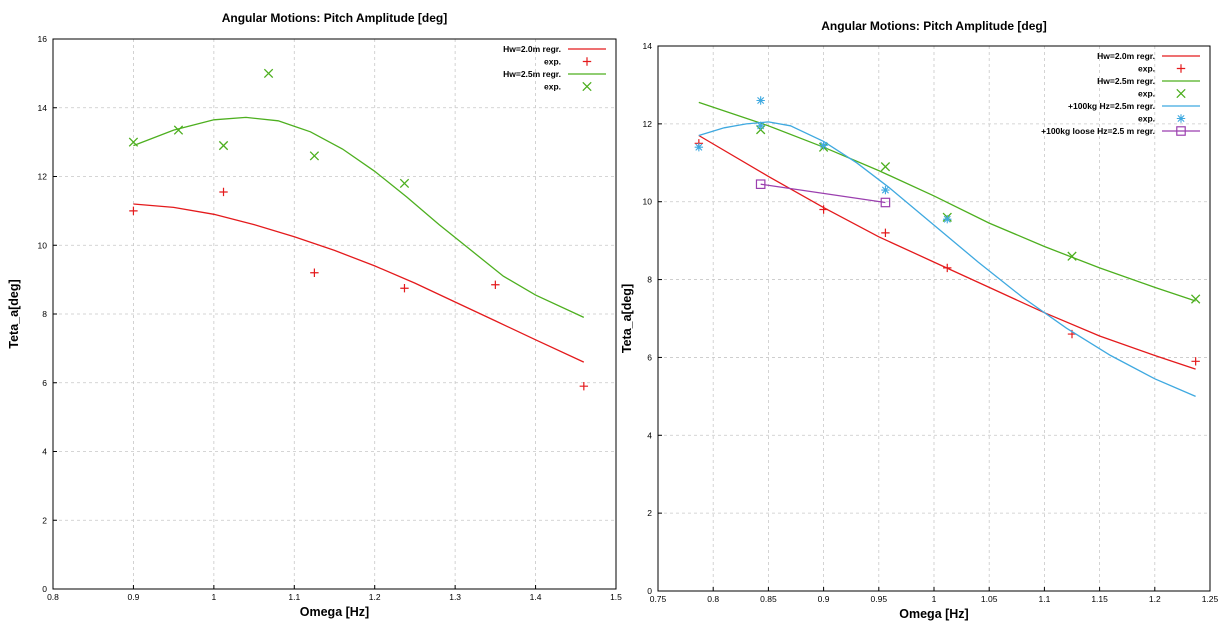  What do you see at coordinates (455, 597) in the screenshot?
I see `x-tick-label: 1.3` at bounding box center [455, 597].